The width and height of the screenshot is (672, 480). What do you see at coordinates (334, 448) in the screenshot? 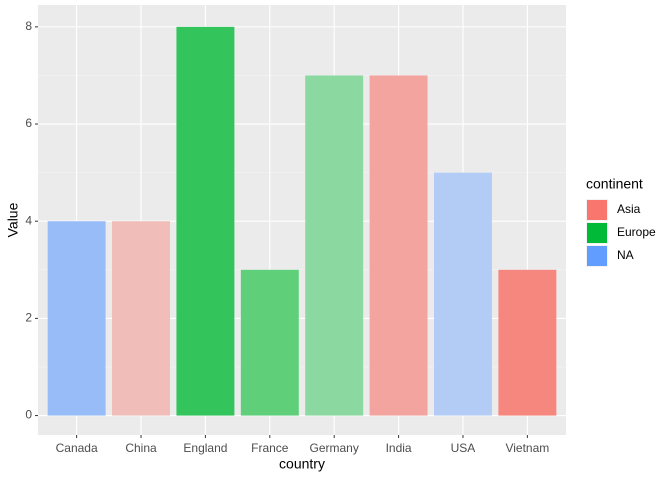
I see `x-tick-label: Germany` at bounding box center [334, 448].